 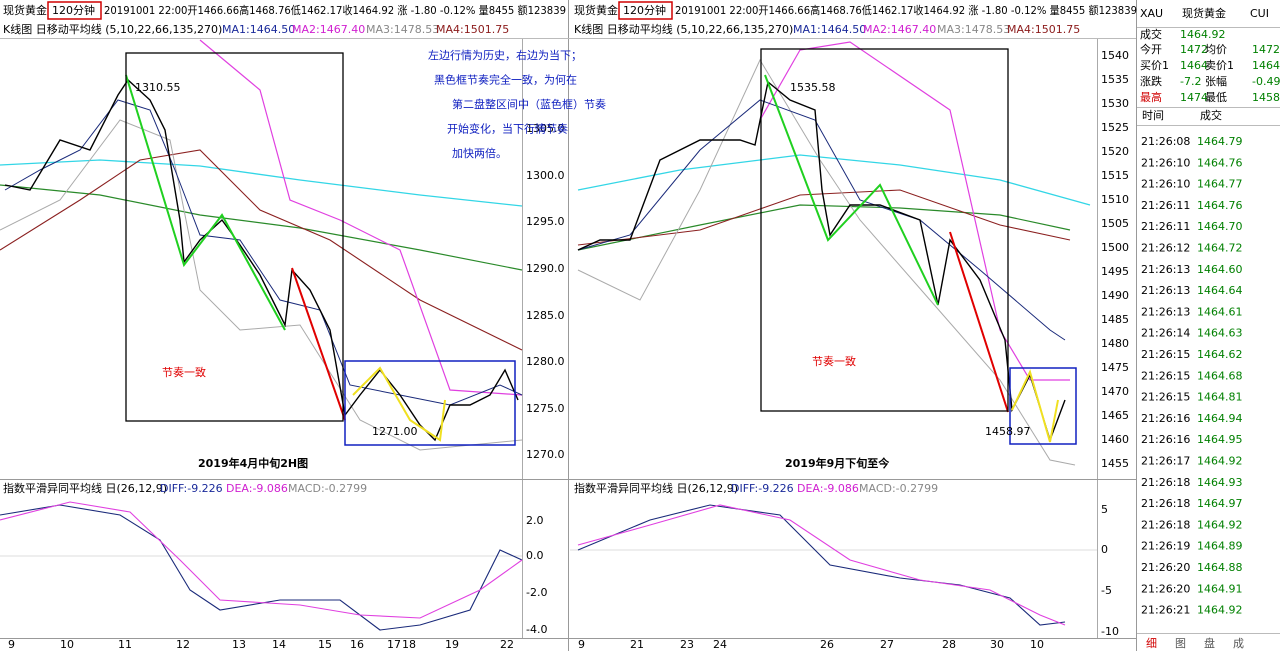 I want to click on annotation-line: 第二盘整区间中（蓝色框）节奏, so click(x=529, y=104).